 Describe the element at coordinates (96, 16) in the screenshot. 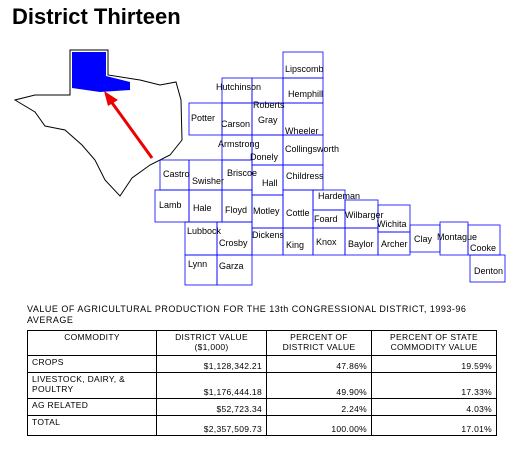

I see `title: District Thirteen` at that location.